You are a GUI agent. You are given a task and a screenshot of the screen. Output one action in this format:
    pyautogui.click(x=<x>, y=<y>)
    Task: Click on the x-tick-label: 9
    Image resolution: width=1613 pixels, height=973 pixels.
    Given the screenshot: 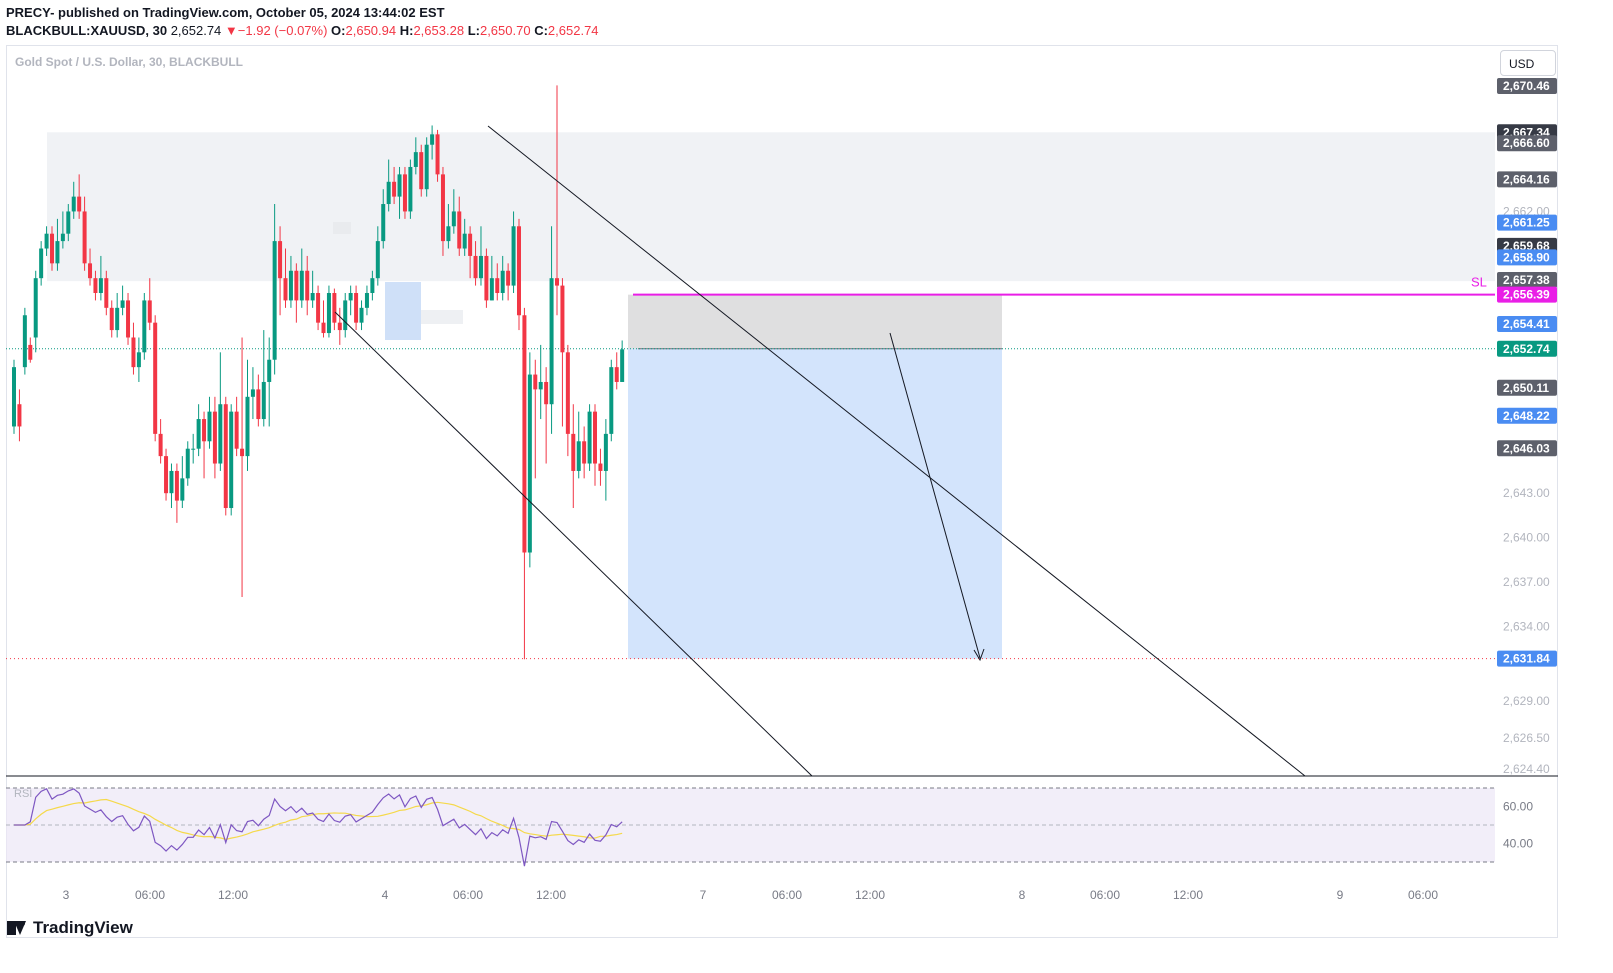 What is the action you would take?
    pyautogui.click(x=1340, y=895)
    